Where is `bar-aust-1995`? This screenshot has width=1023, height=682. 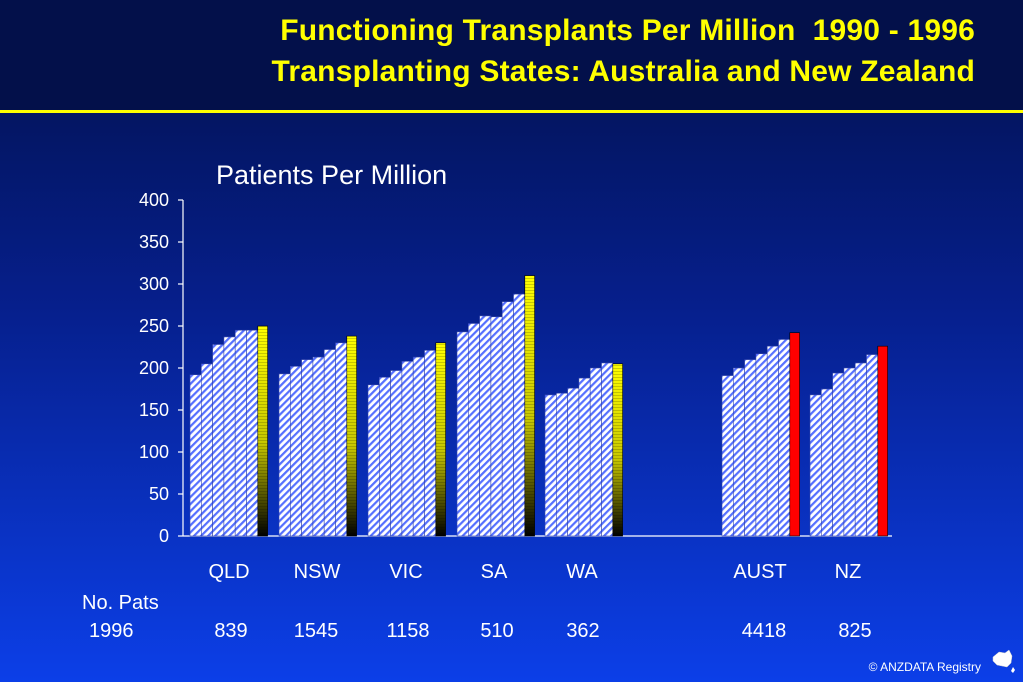
bar-aust-1995 is located at coordinates (784, 438).